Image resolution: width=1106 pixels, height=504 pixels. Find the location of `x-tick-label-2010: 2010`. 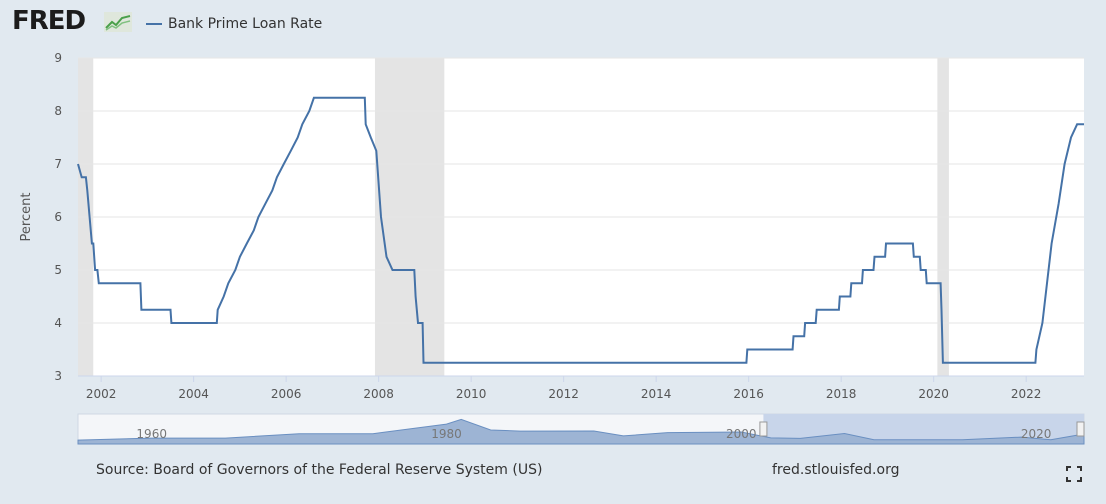

x-tick-label-2010: 2010 is located at coordinates (471, 394).